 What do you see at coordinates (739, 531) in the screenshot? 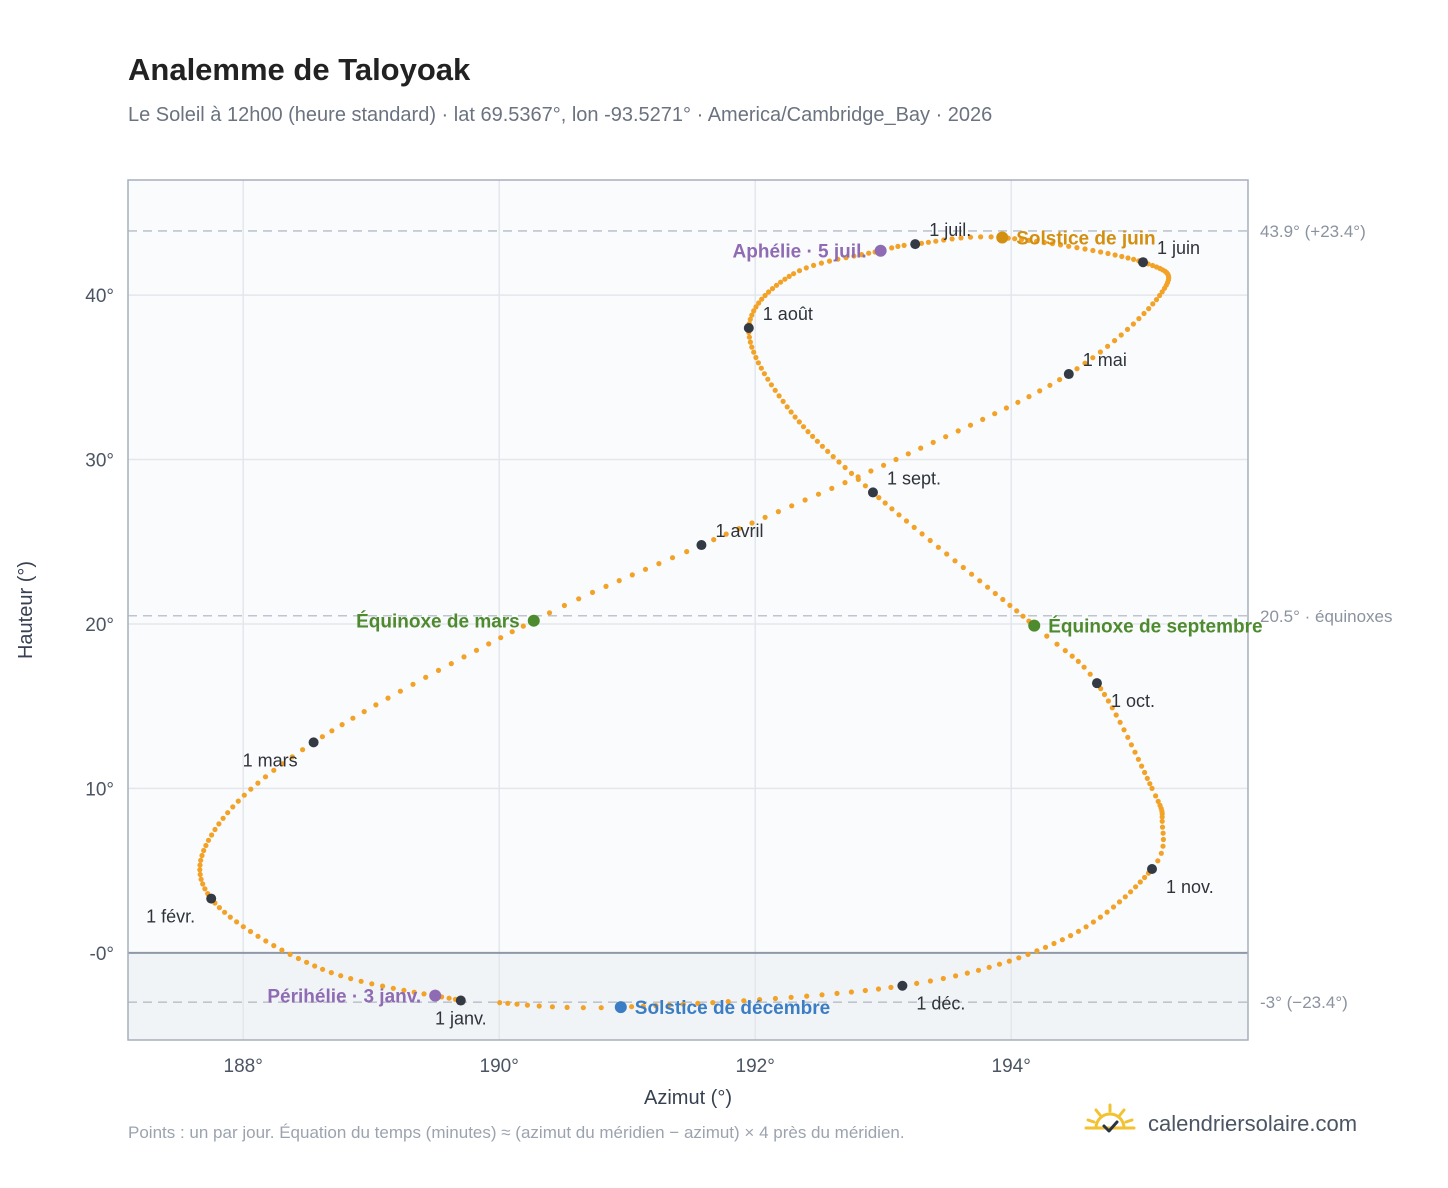
I see `month-marker-label: 1 avril` at bounding box center [739, 531].